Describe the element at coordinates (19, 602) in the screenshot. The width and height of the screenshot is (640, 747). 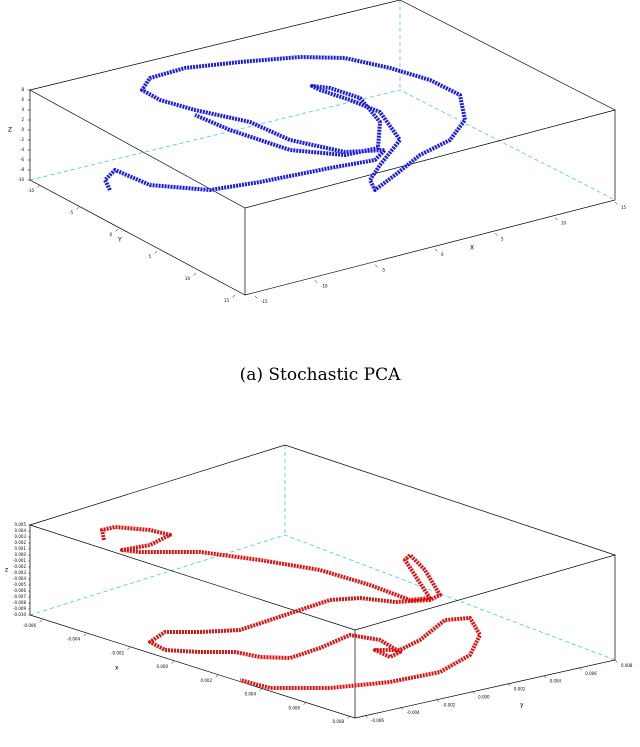
I see `tick-label: -0.008` at that location.